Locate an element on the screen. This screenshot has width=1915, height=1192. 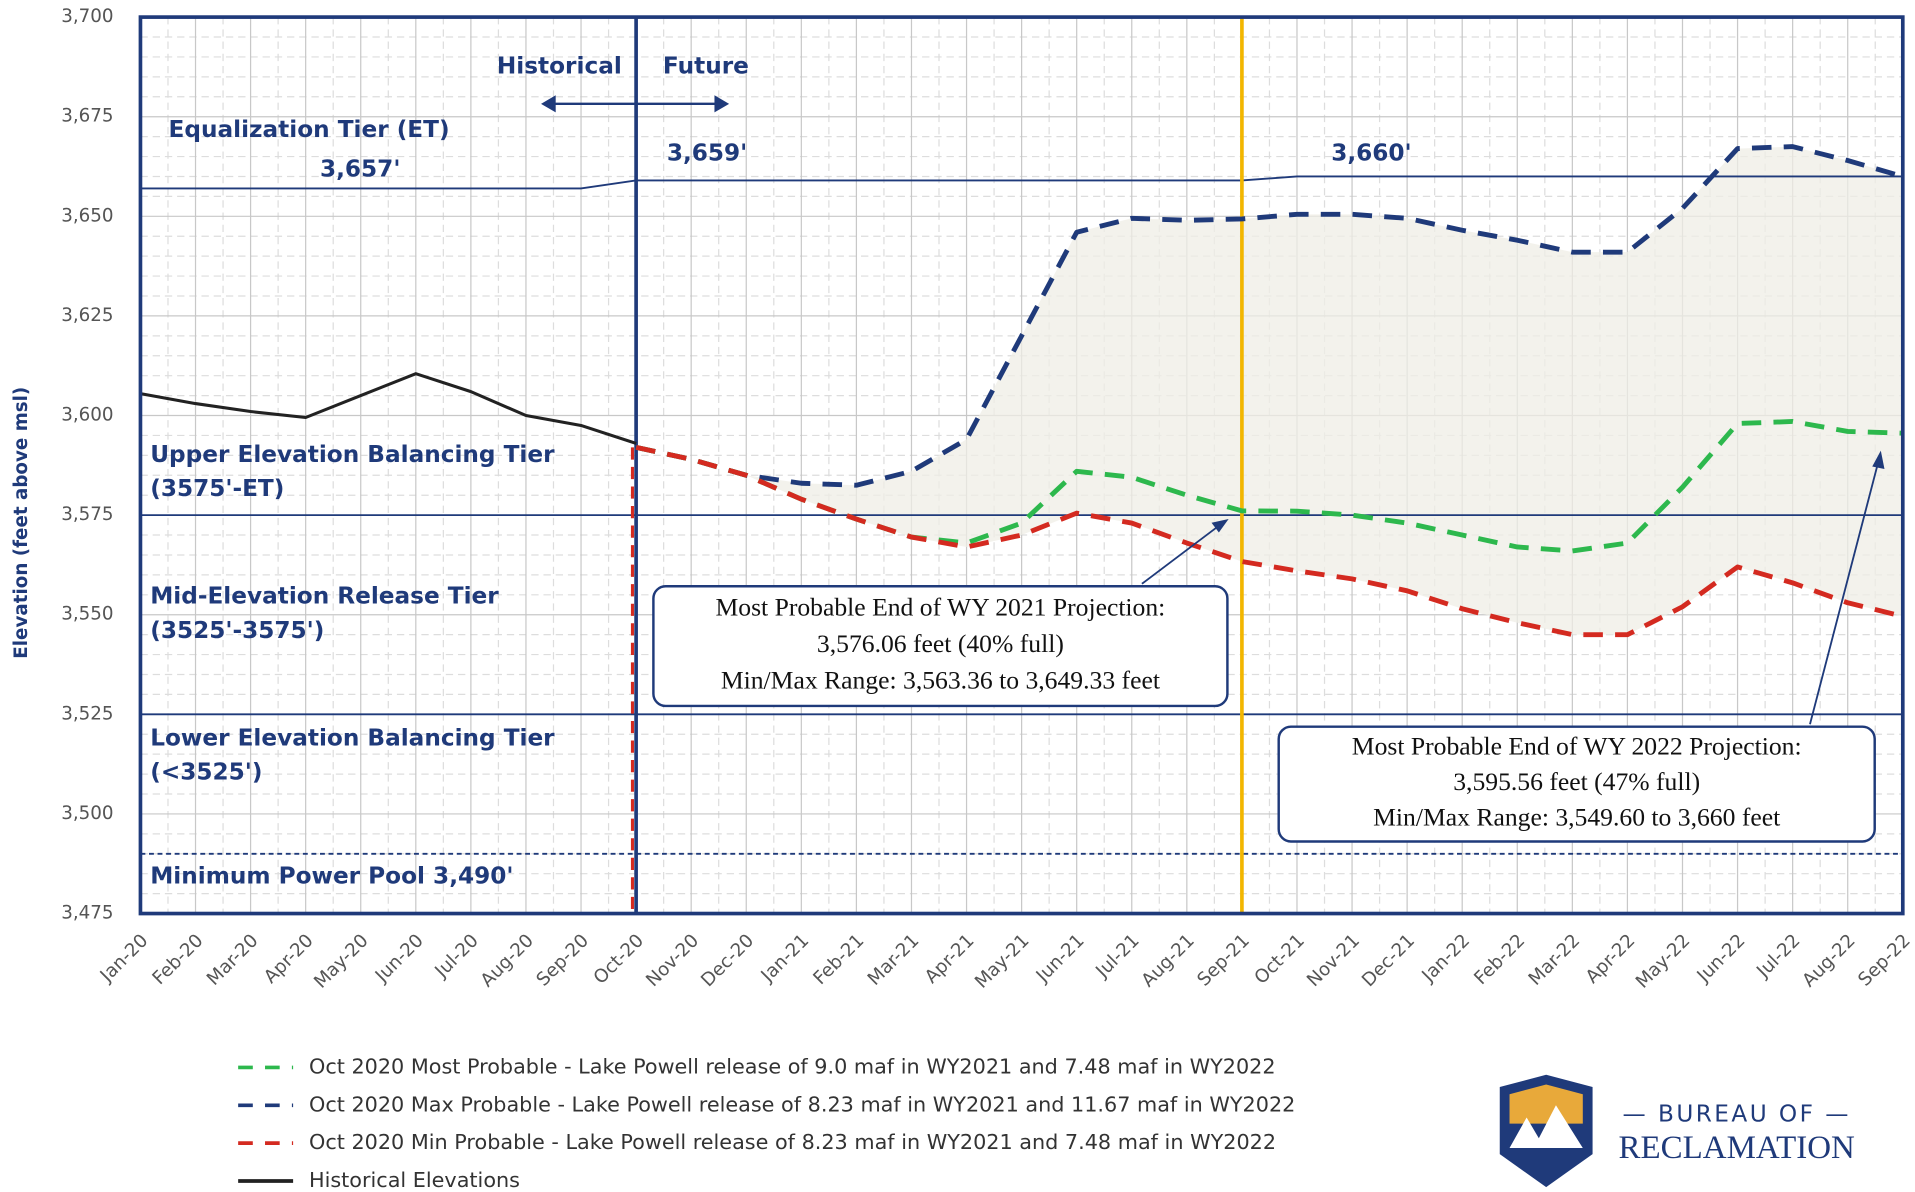
et-label: Equalization Tier (ET) is located at coordinates (309, 129).